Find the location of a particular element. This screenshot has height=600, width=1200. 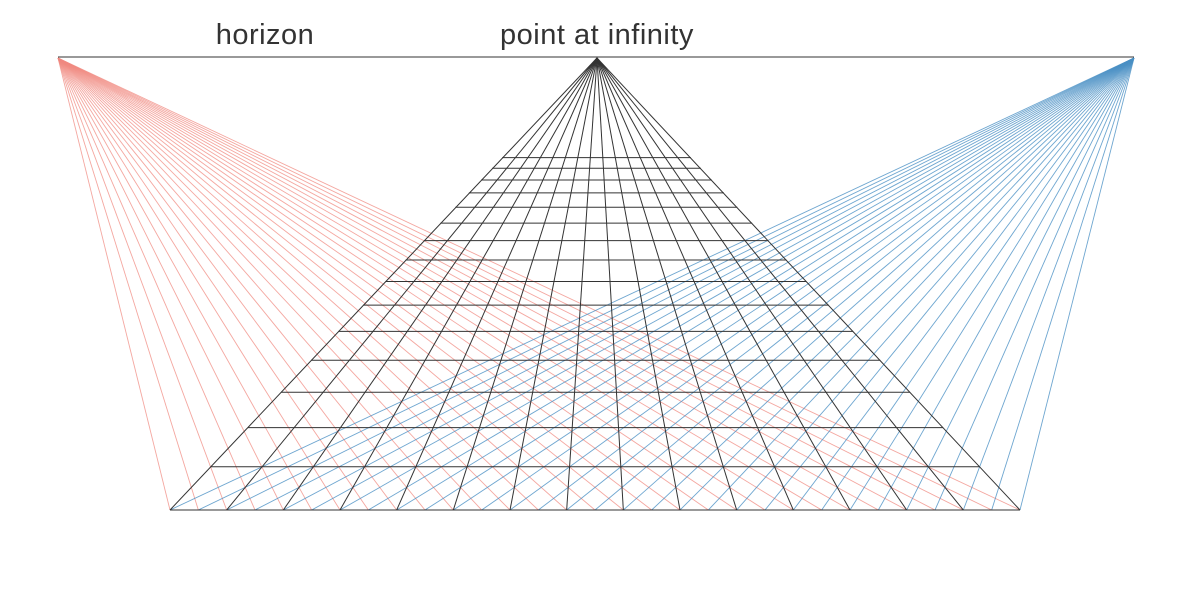

vanishing-point-label: point at infinity is located at coordinates (597, 35).